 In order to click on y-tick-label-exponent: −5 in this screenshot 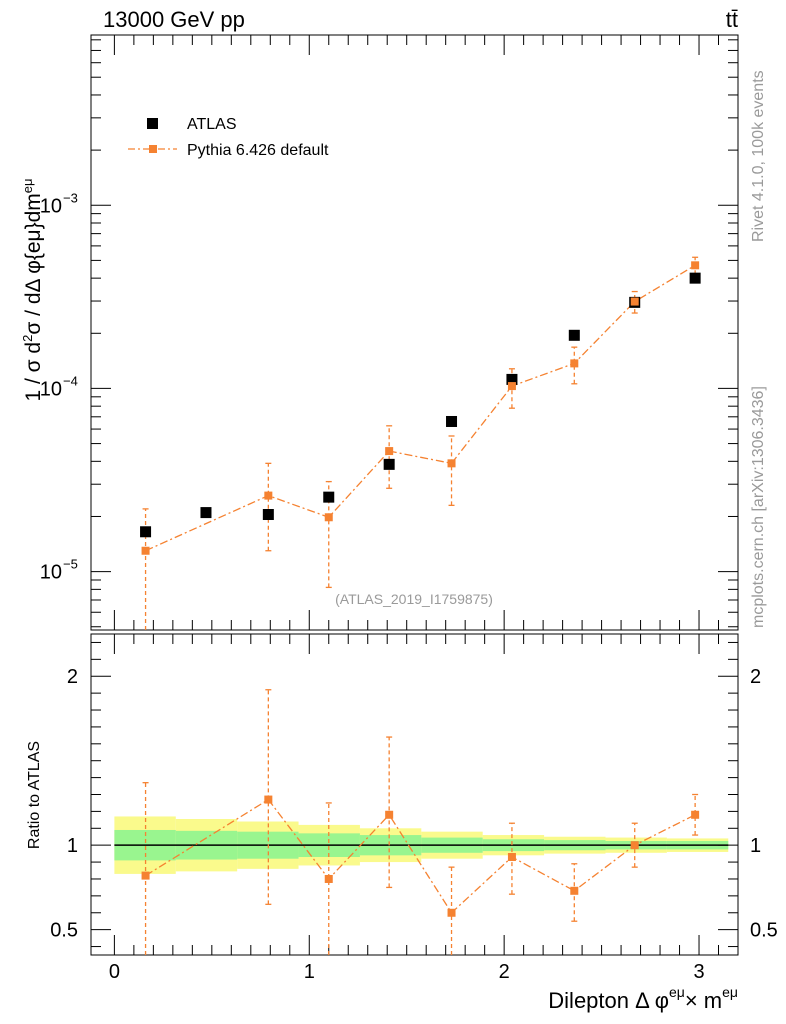, I will do `click(70, 564)`.